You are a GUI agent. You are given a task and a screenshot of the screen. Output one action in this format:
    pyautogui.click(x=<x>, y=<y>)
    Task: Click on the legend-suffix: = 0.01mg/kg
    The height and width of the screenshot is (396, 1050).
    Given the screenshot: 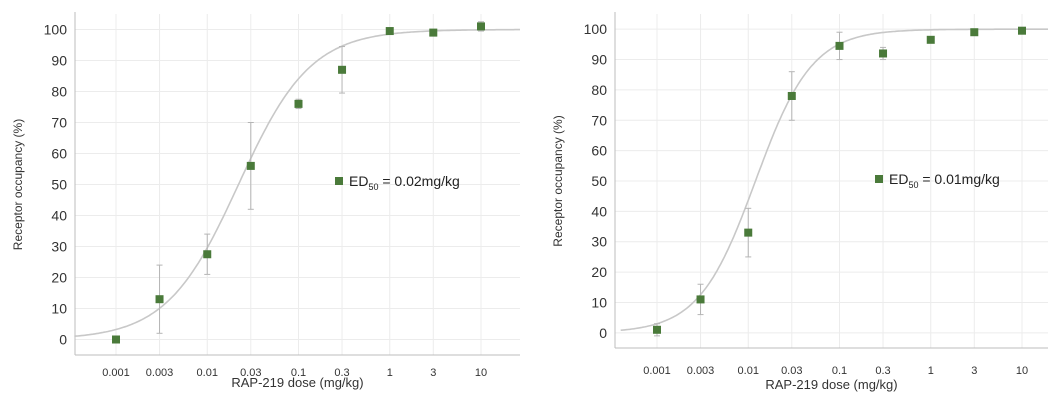 What is the action you would take?
    pyautogui.click(x=958, y=179)
    